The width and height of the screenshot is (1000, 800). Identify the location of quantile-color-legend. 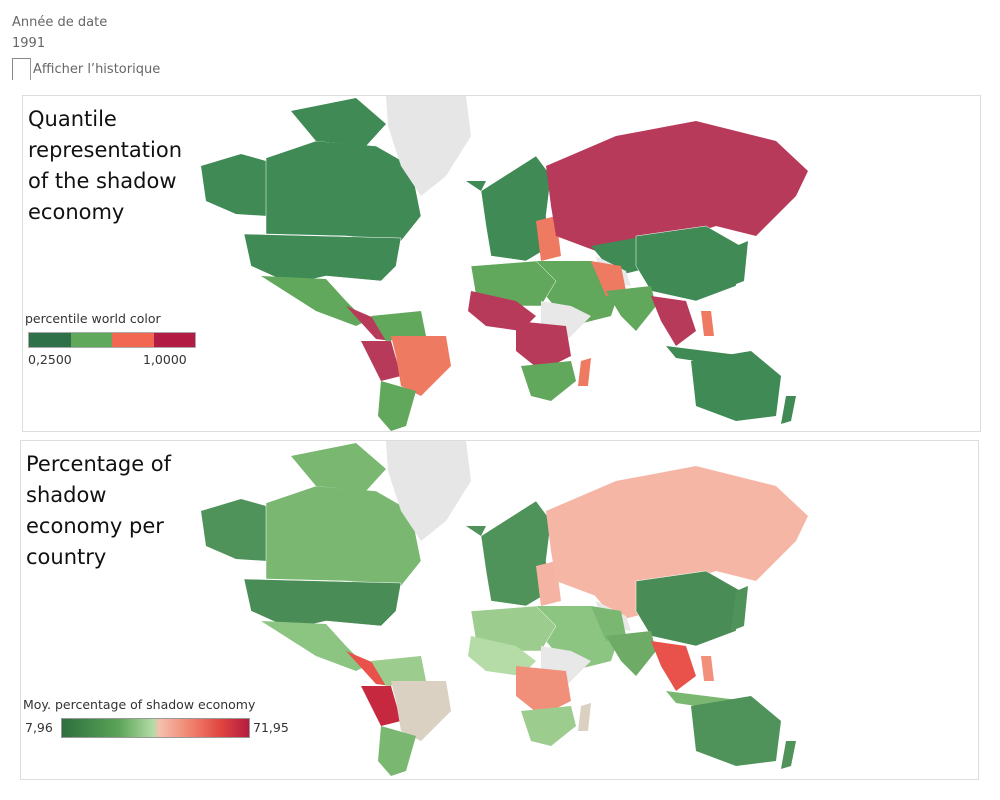
(112, 340).